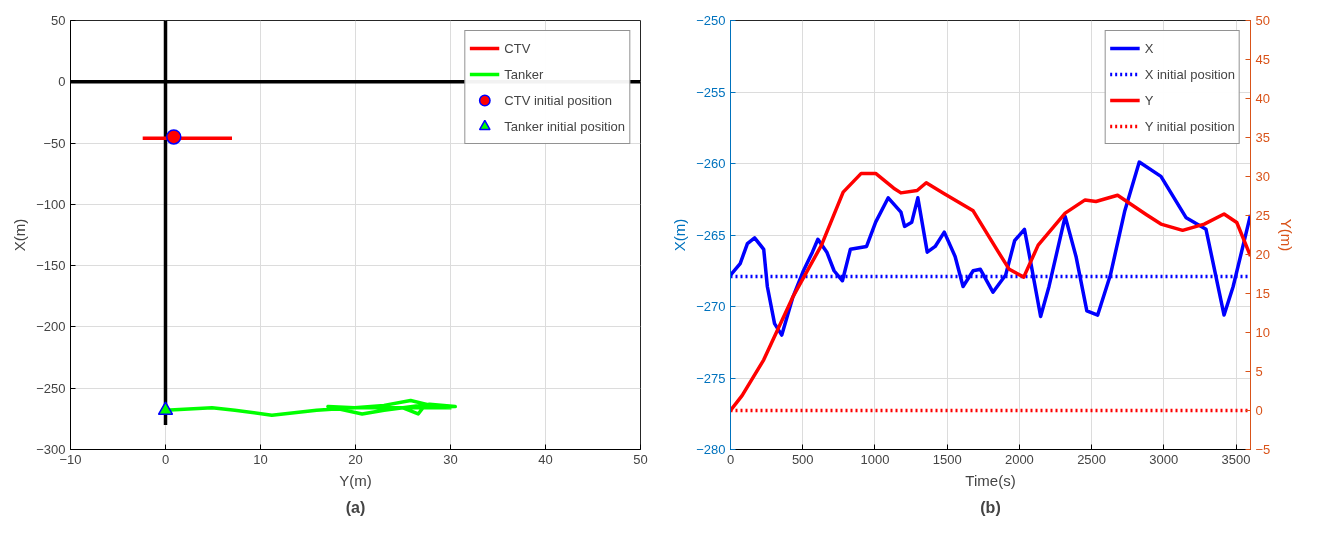 This screenshot has height=538, width=1341. Describe the element at coordinates (1189, 126) in the screenshot. I see `legend-label: Y initial position` at that location.